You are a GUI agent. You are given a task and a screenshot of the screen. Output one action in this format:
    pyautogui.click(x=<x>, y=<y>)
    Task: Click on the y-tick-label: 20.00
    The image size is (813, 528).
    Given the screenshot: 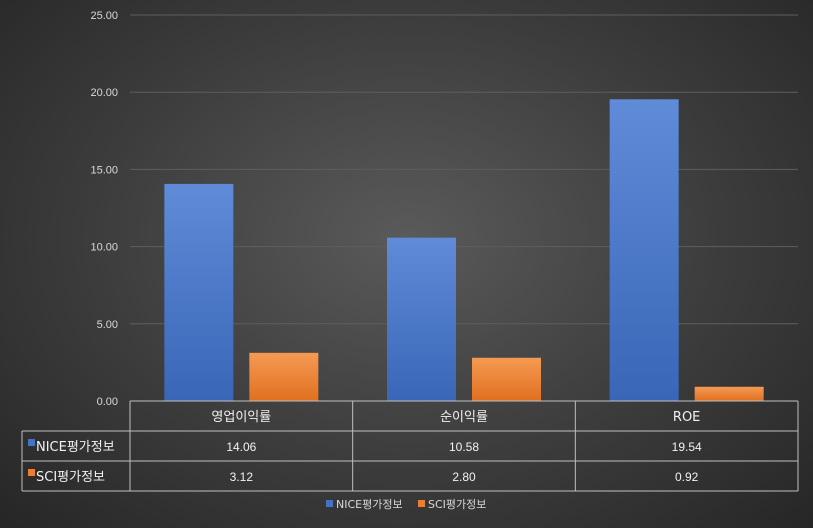 What is the action you would take?
    pyautogui.click(x=104, y=93)
    